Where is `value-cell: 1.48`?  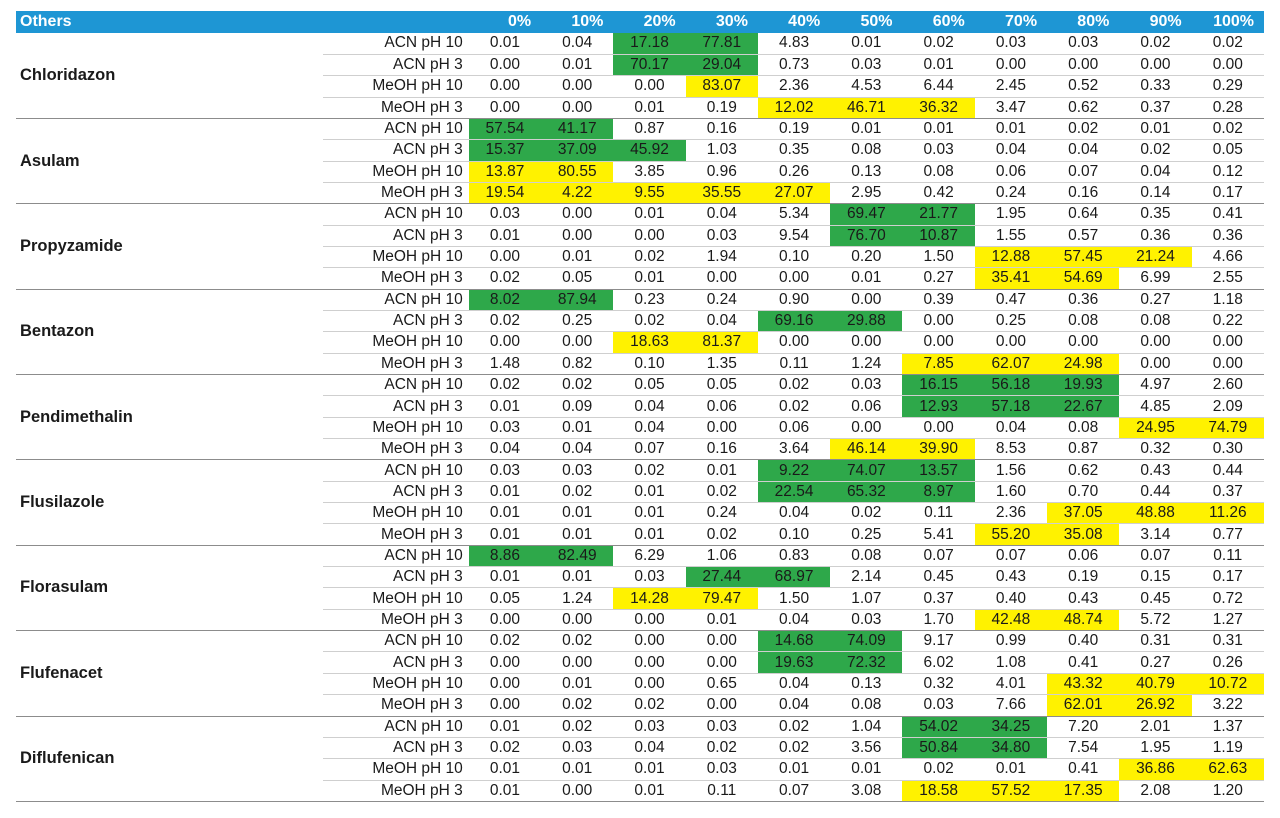 value-cell: 1.48 is located at coordinates (505, 364).